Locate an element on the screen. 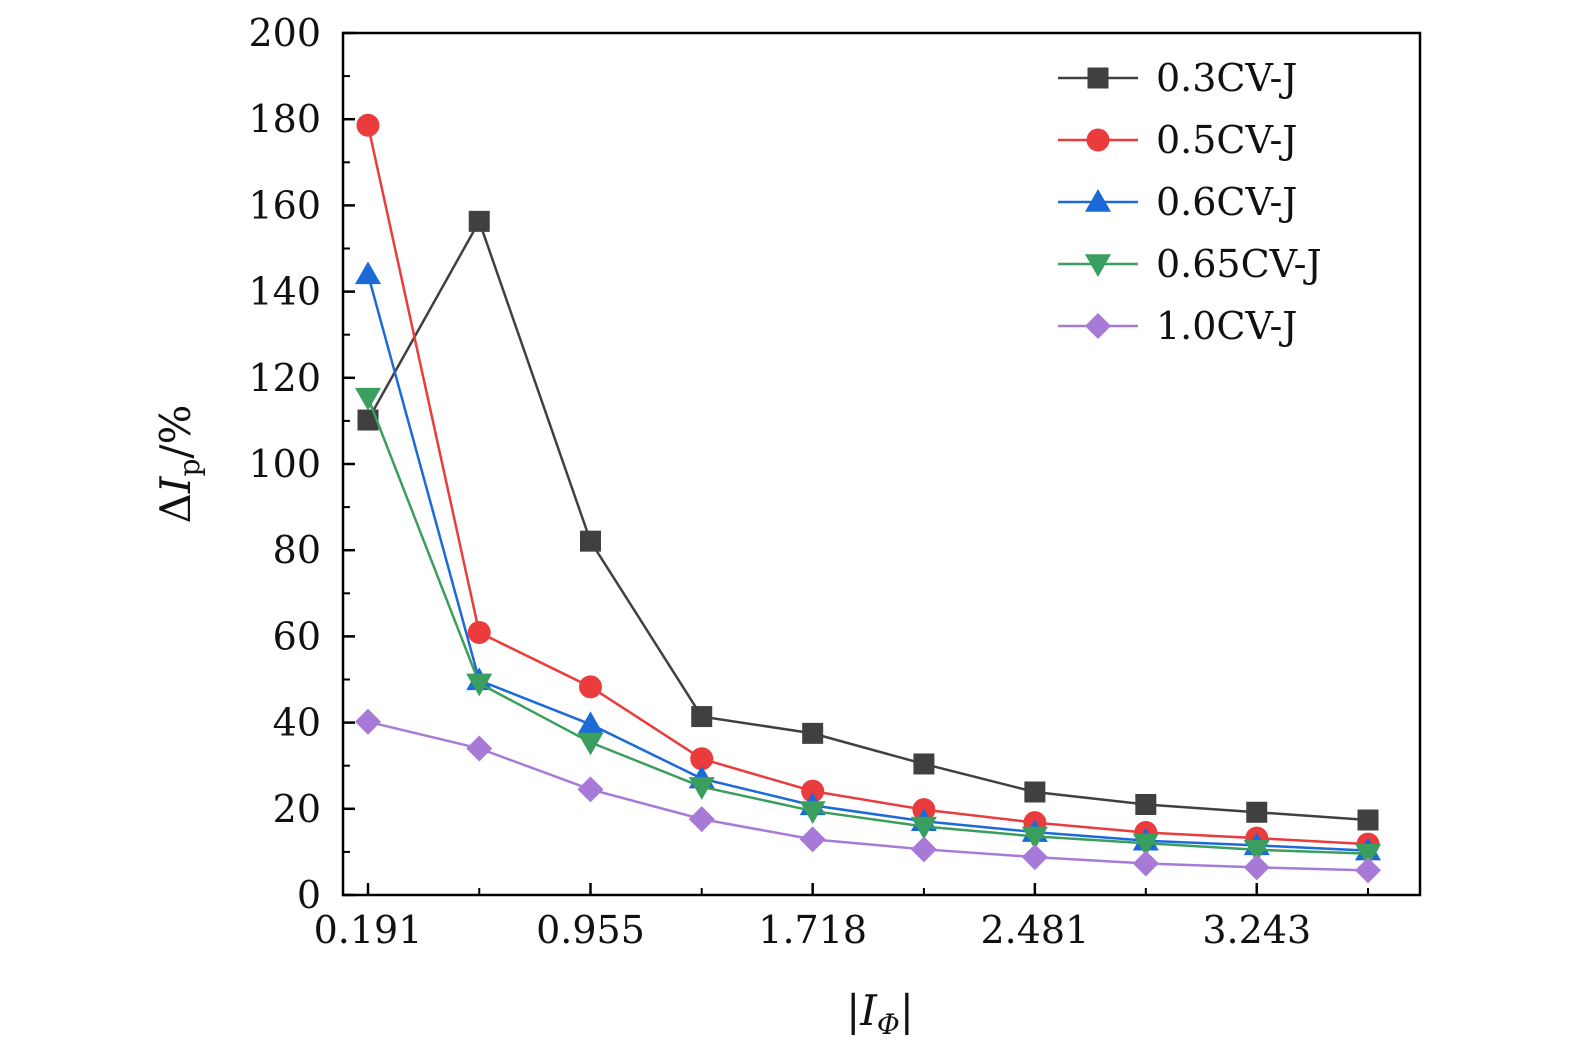 This screenshot has width=1575, height=1053. y-tick-label: 120 is located at coordinates (284, 378).